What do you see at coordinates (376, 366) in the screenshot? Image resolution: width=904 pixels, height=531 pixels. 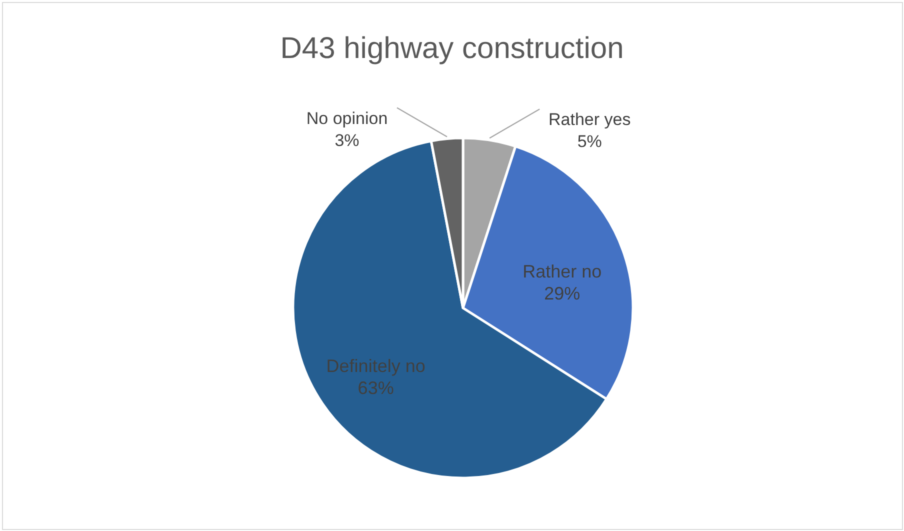 I see `slice-label: Definitely no` at bounding box center [376, 366].